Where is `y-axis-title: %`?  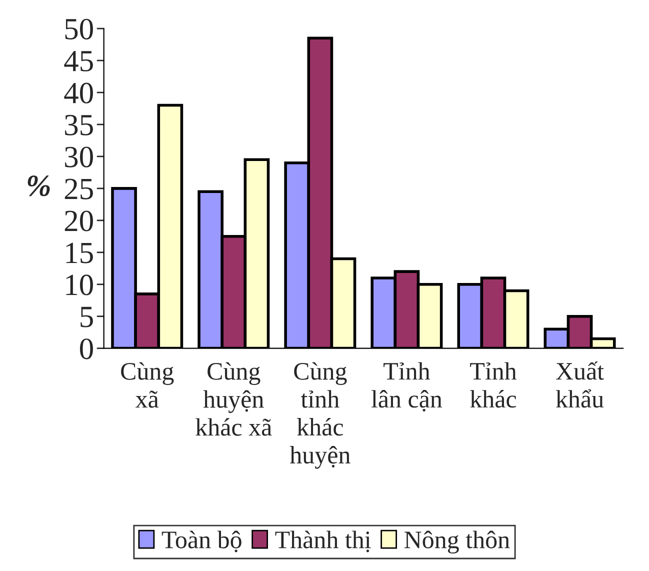 y-axis-title: % is located at coordinates (39, 185).